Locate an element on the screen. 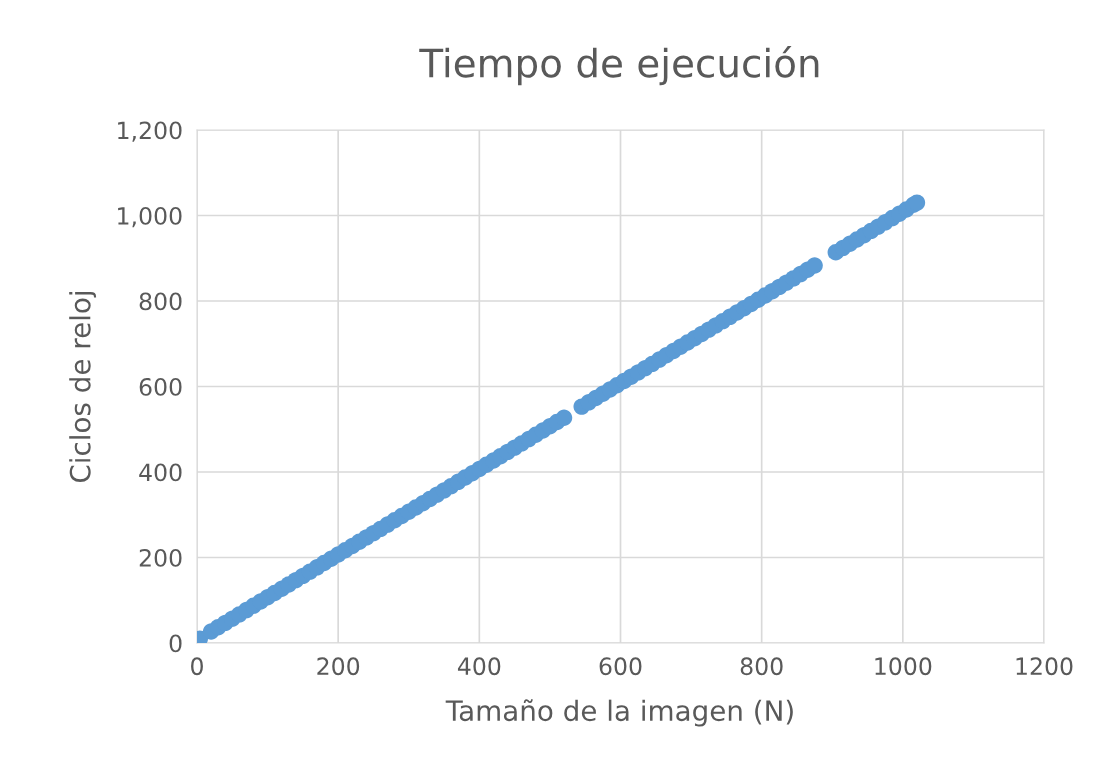 This screenshot has height=782, width=1101. y-axis-title: Ciclos de reloj is located at coordinates (83, 387).